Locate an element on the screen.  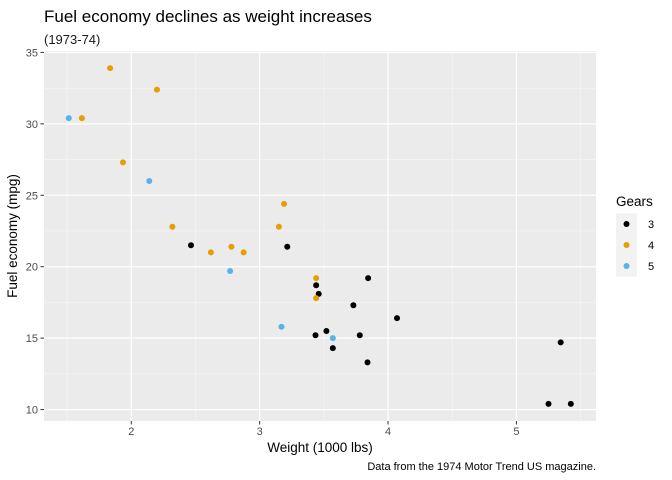
x-tick-label: 4 is located at coordinates (388, 432).